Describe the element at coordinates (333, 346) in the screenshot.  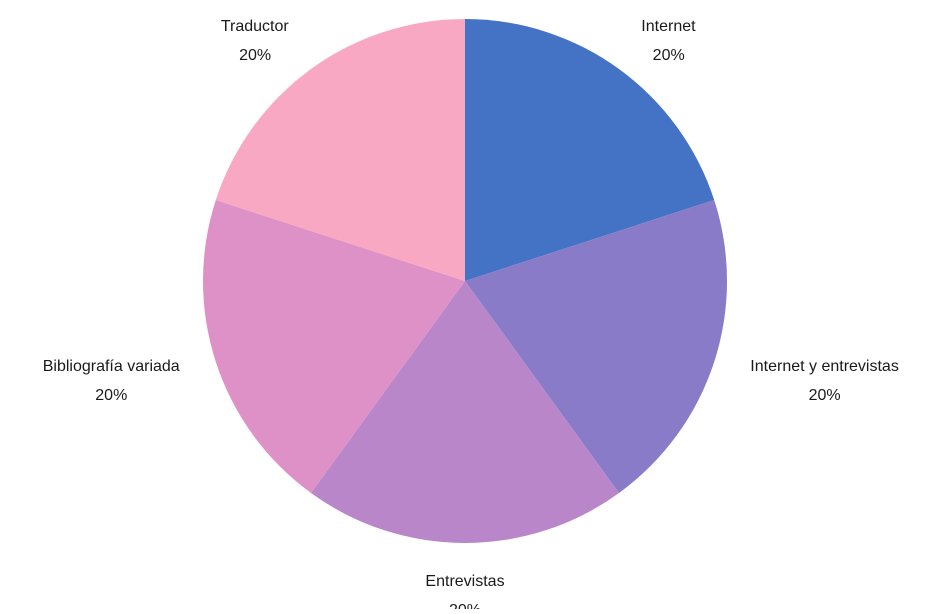
I see `pie-slice-bibliografia-variada` at that location.